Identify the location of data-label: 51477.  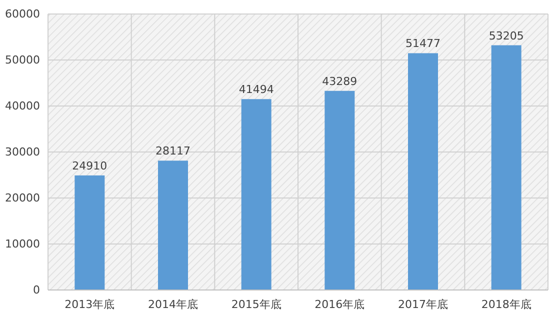
(423, 43).